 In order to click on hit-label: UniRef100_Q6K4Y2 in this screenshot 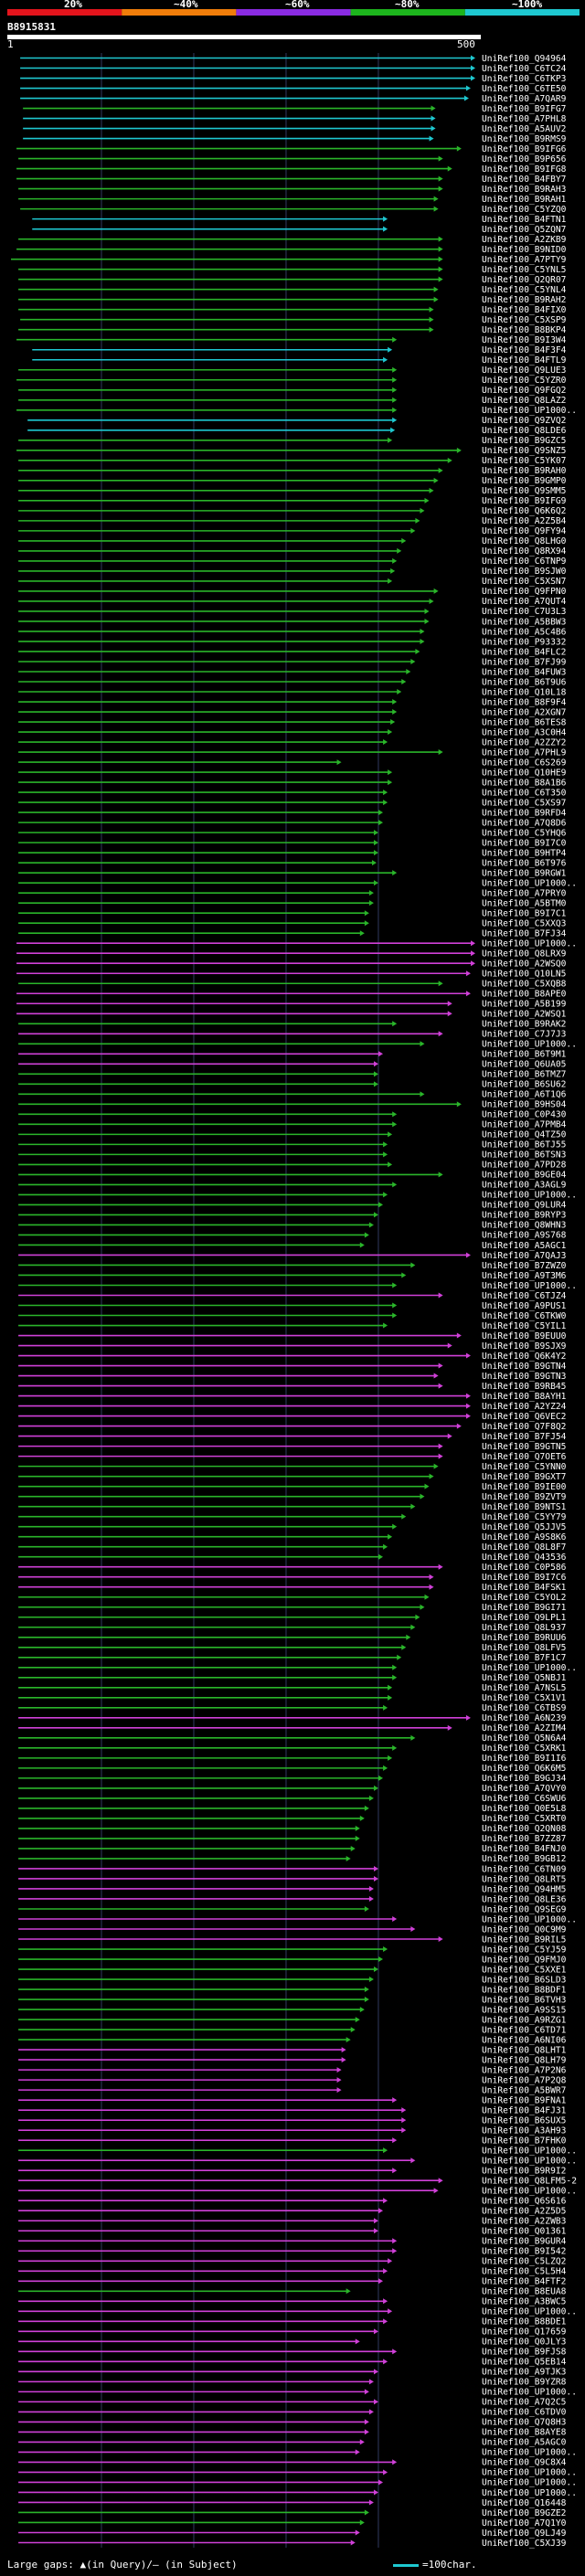, I will do `click(524, 1357)`.